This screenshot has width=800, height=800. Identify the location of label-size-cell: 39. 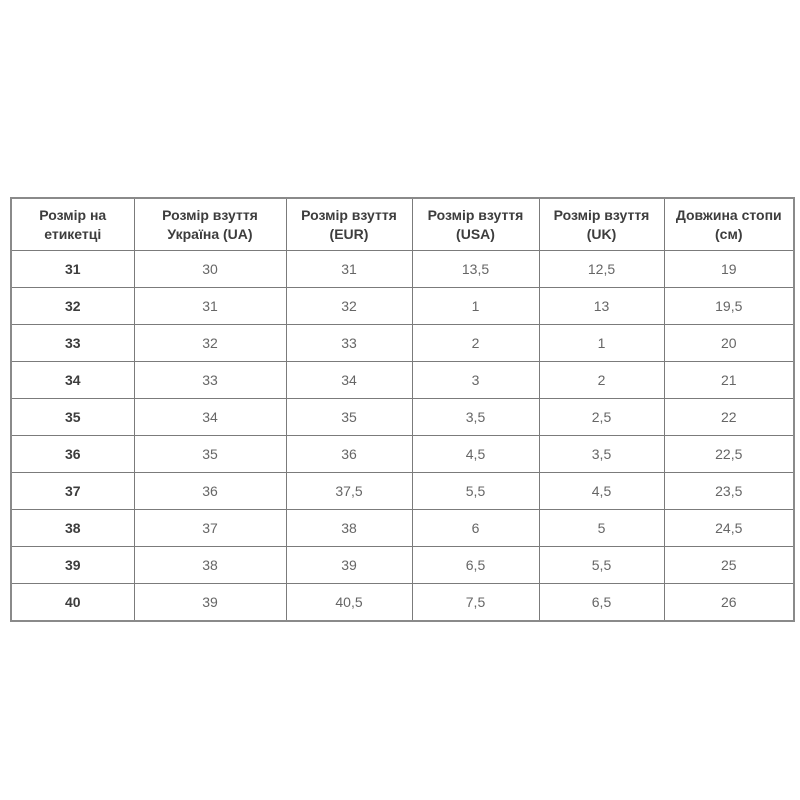
(72, 565).